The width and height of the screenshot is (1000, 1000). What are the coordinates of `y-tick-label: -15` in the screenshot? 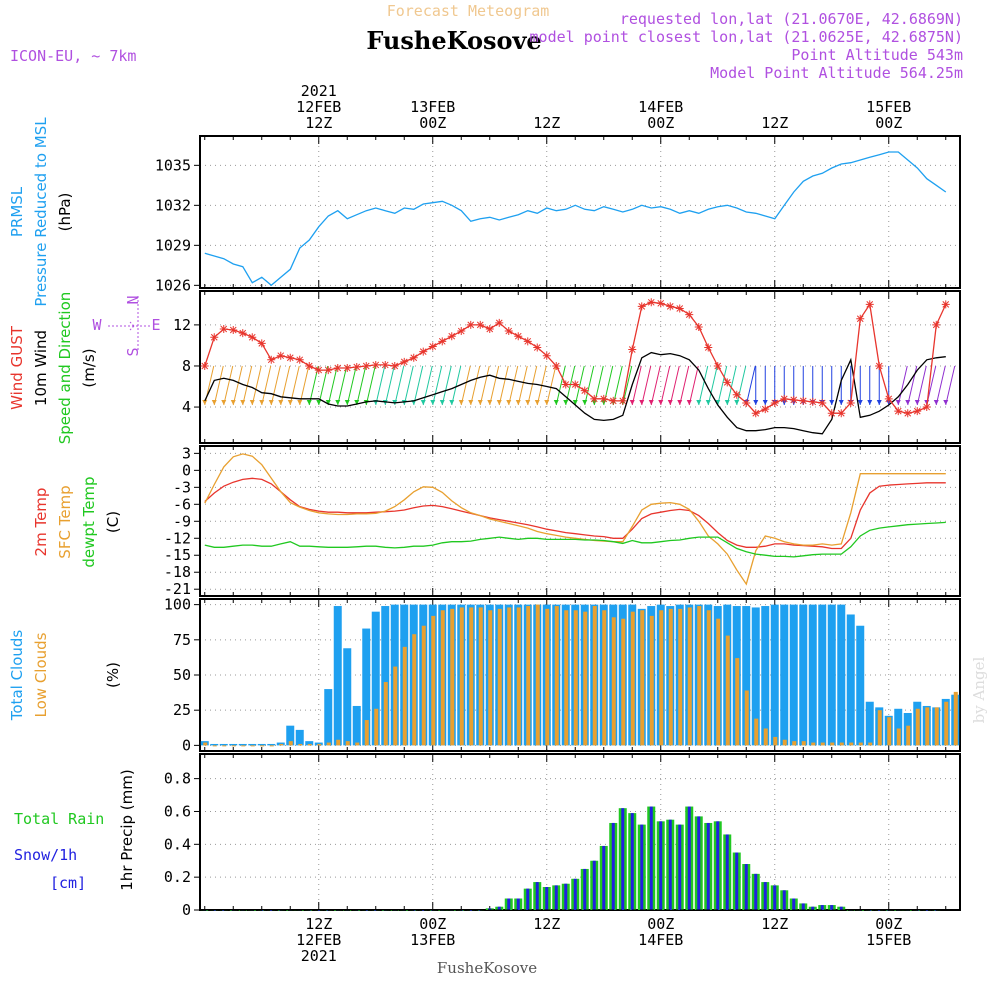 It's located at (177, 555).